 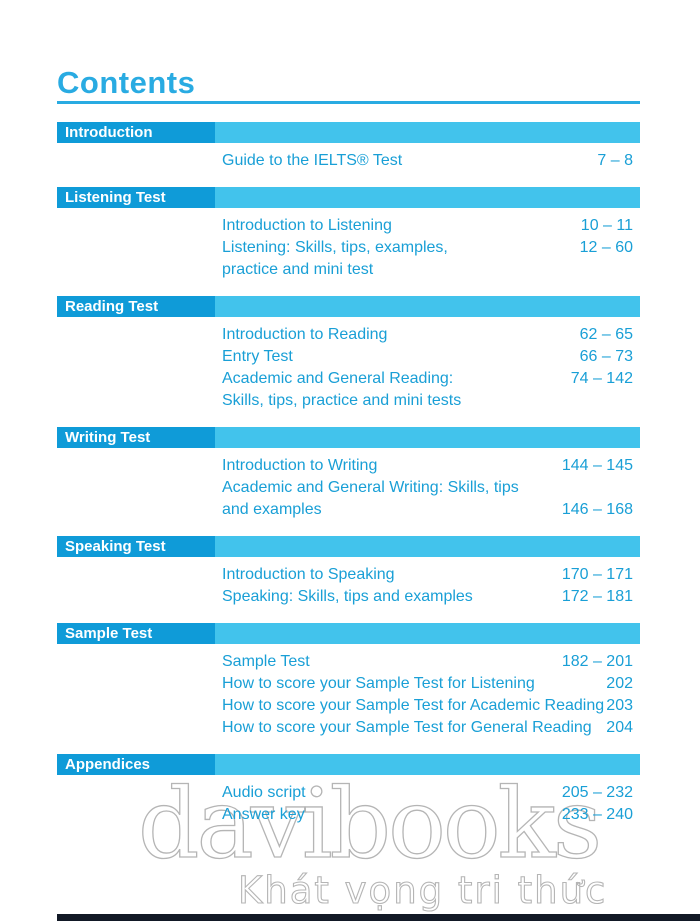 What do you see at coordinates (431, 226) in the screenshot?
I see `toc-entry-line: Introduction to Listening 10 – 11` at bounding box center [431, 226].